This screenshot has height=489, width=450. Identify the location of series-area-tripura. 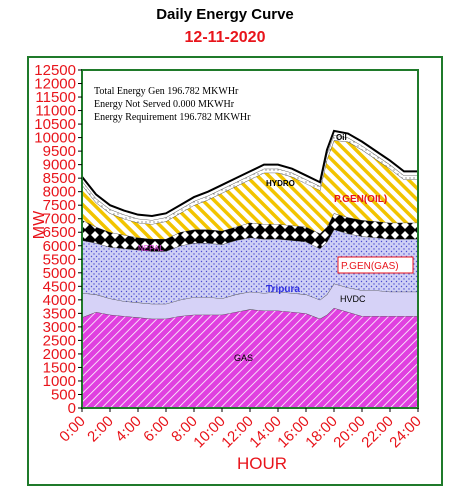
(250, 266).